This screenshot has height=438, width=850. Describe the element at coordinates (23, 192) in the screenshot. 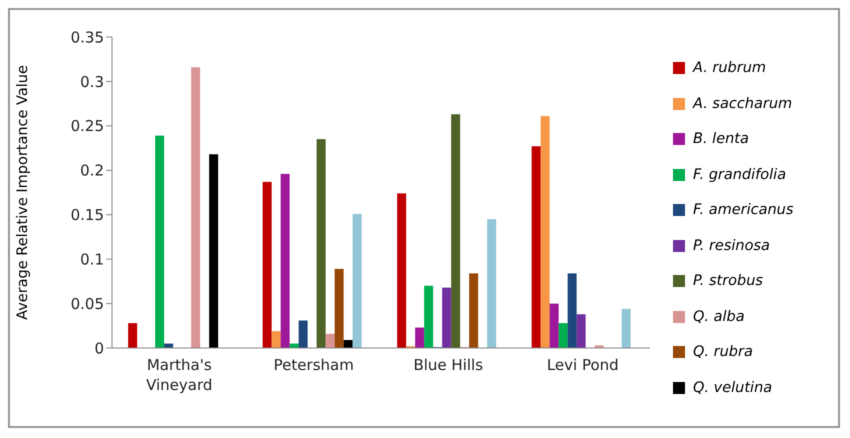

I see `y-axis-title: Average Relative Importance Value` at that location.